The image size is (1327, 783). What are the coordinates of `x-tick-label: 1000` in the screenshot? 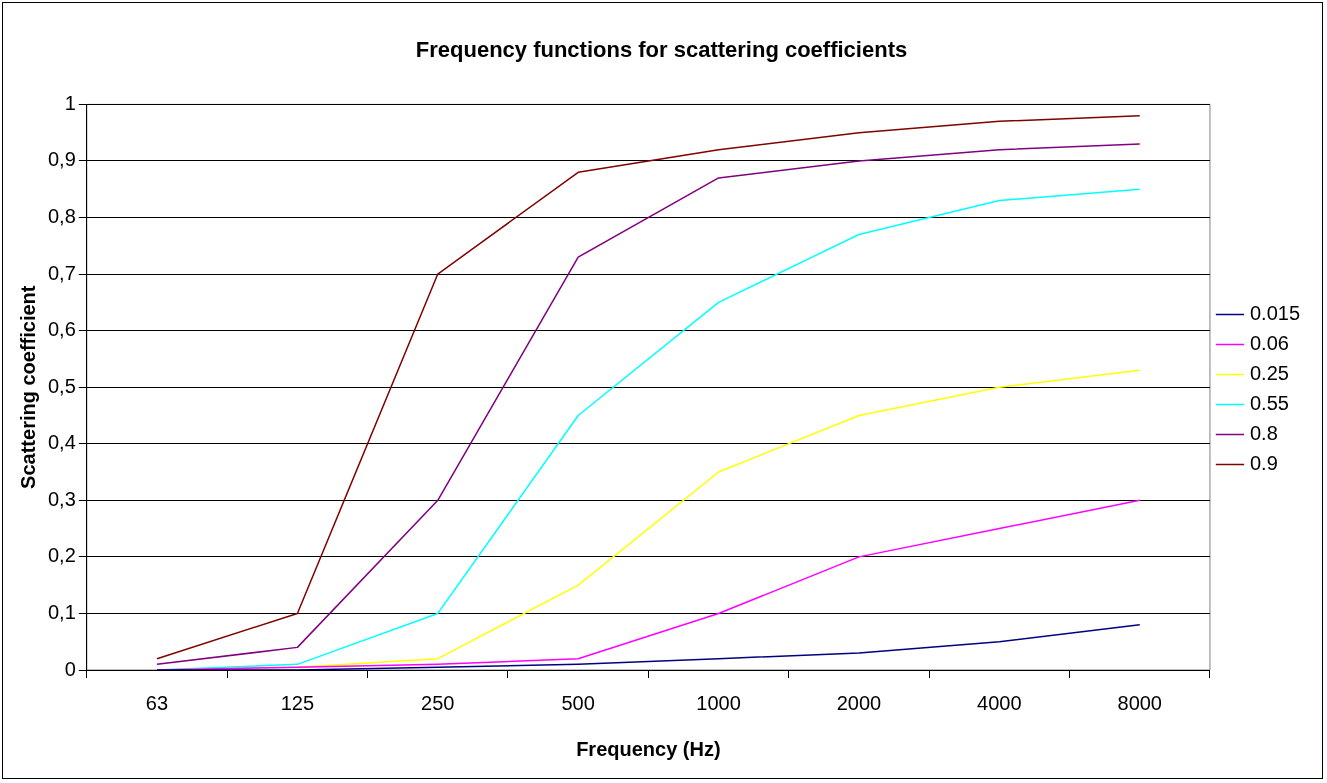 It's located at (718, 702).